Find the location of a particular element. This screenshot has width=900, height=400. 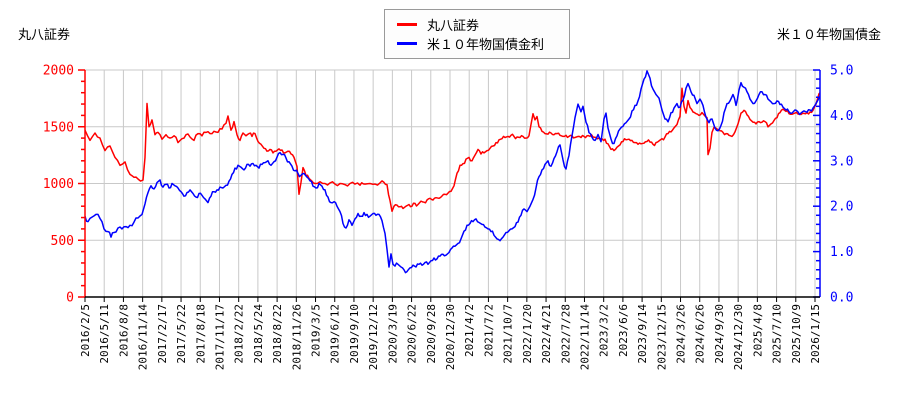

left-axis-tick-label: 500 is located at coordinates (62, 241).